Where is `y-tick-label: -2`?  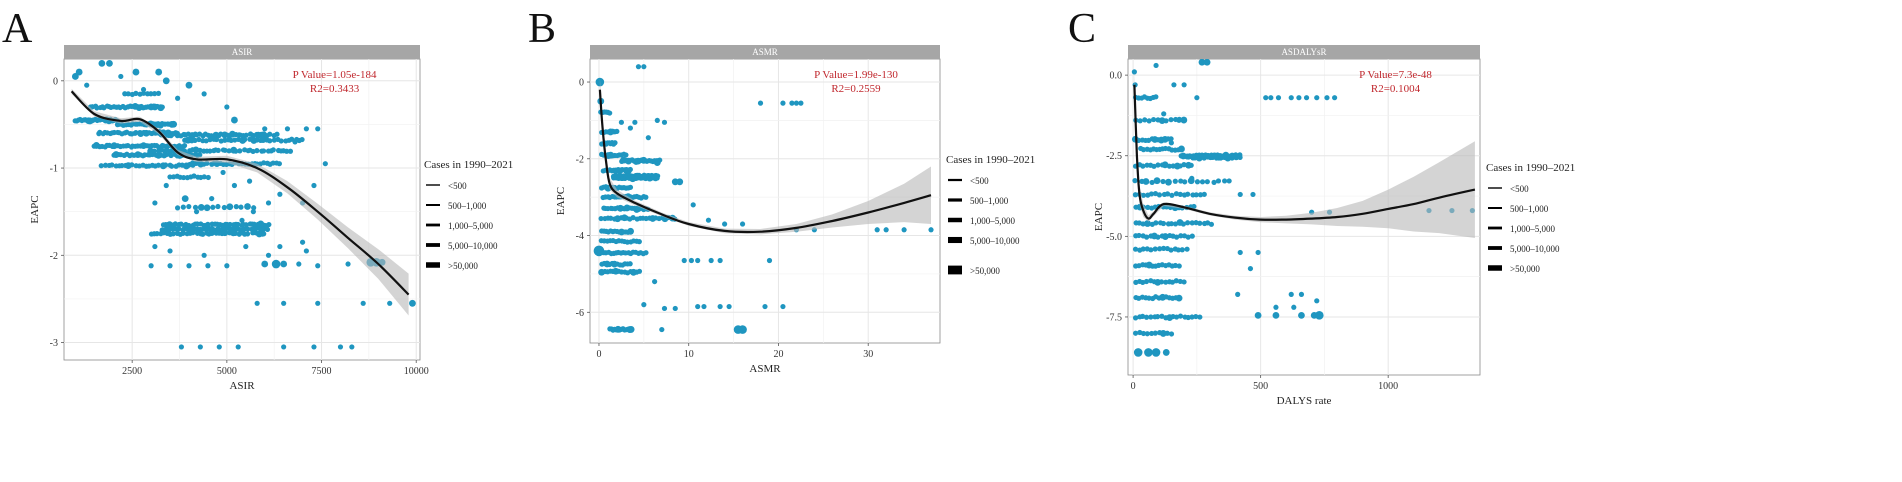 y-tick-label: -2 is located at coordinates (580, 159).